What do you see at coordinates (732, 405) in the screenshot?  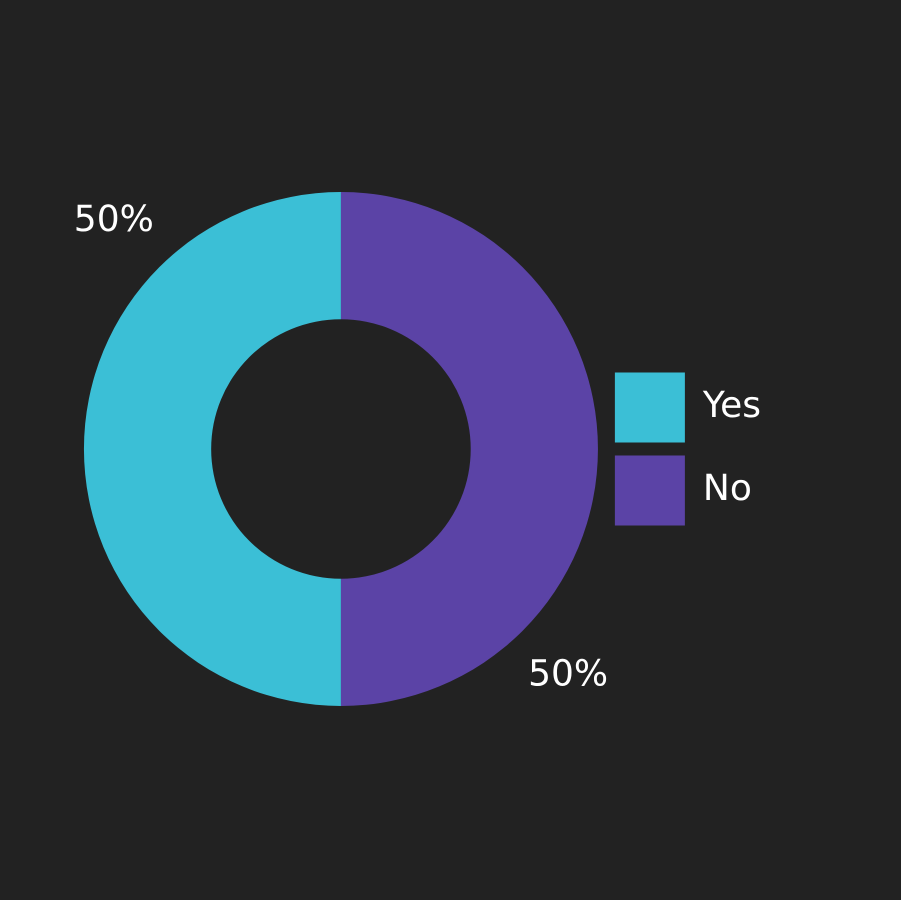 I see `legend-label: Yes` at bounding box center [732, 405].